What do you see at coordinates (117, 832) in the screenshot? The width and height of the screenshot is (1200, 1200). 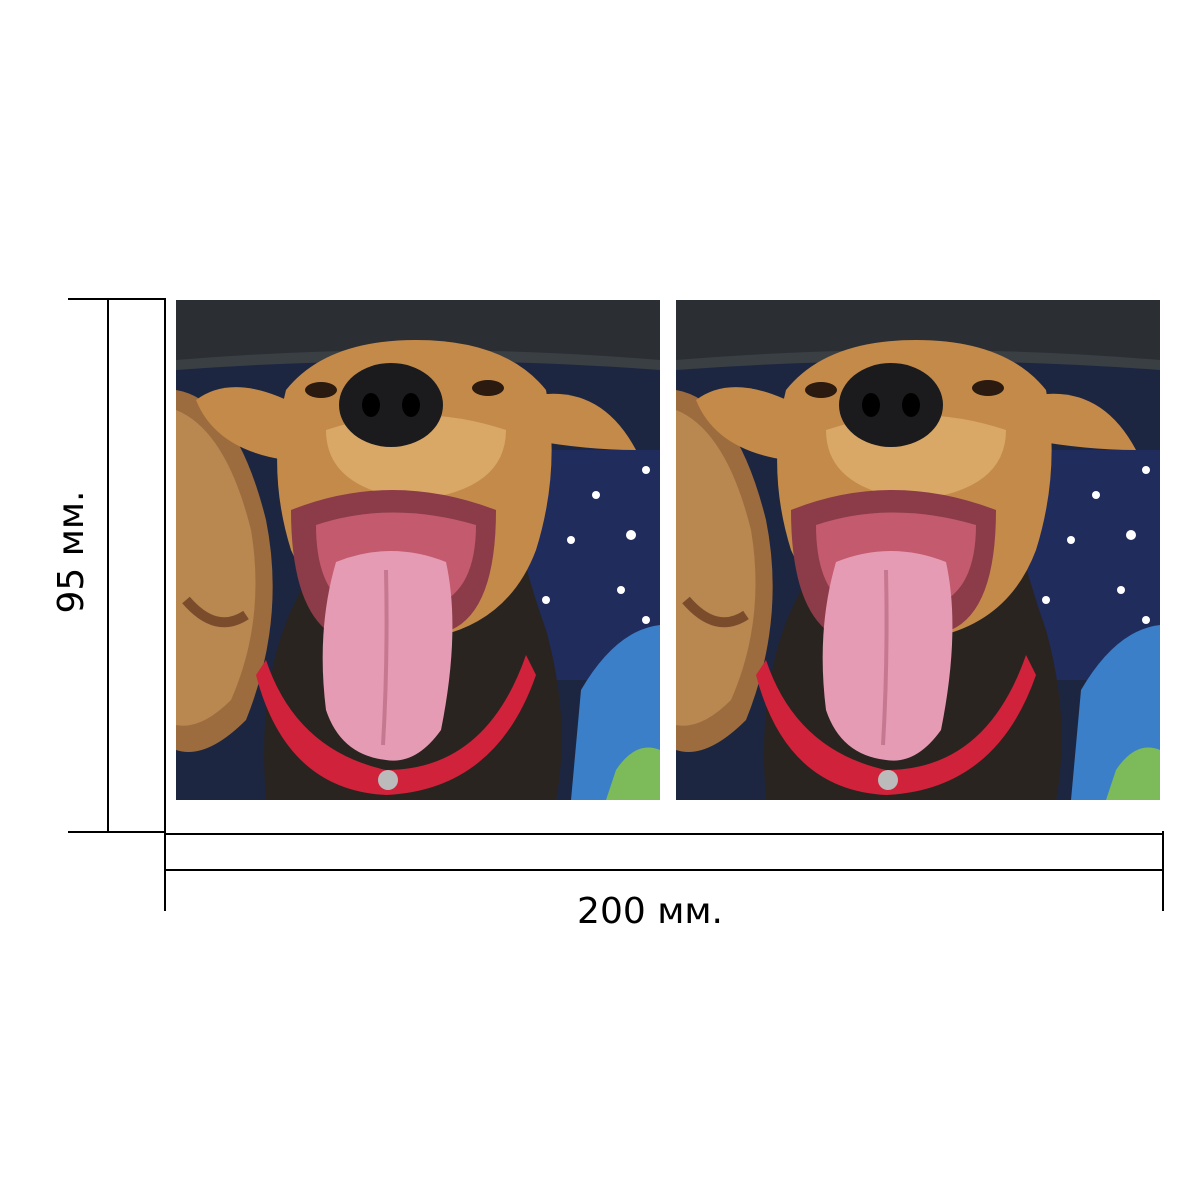 I see `height-dimension-bottom-tick` at bounding box center [117, 832].